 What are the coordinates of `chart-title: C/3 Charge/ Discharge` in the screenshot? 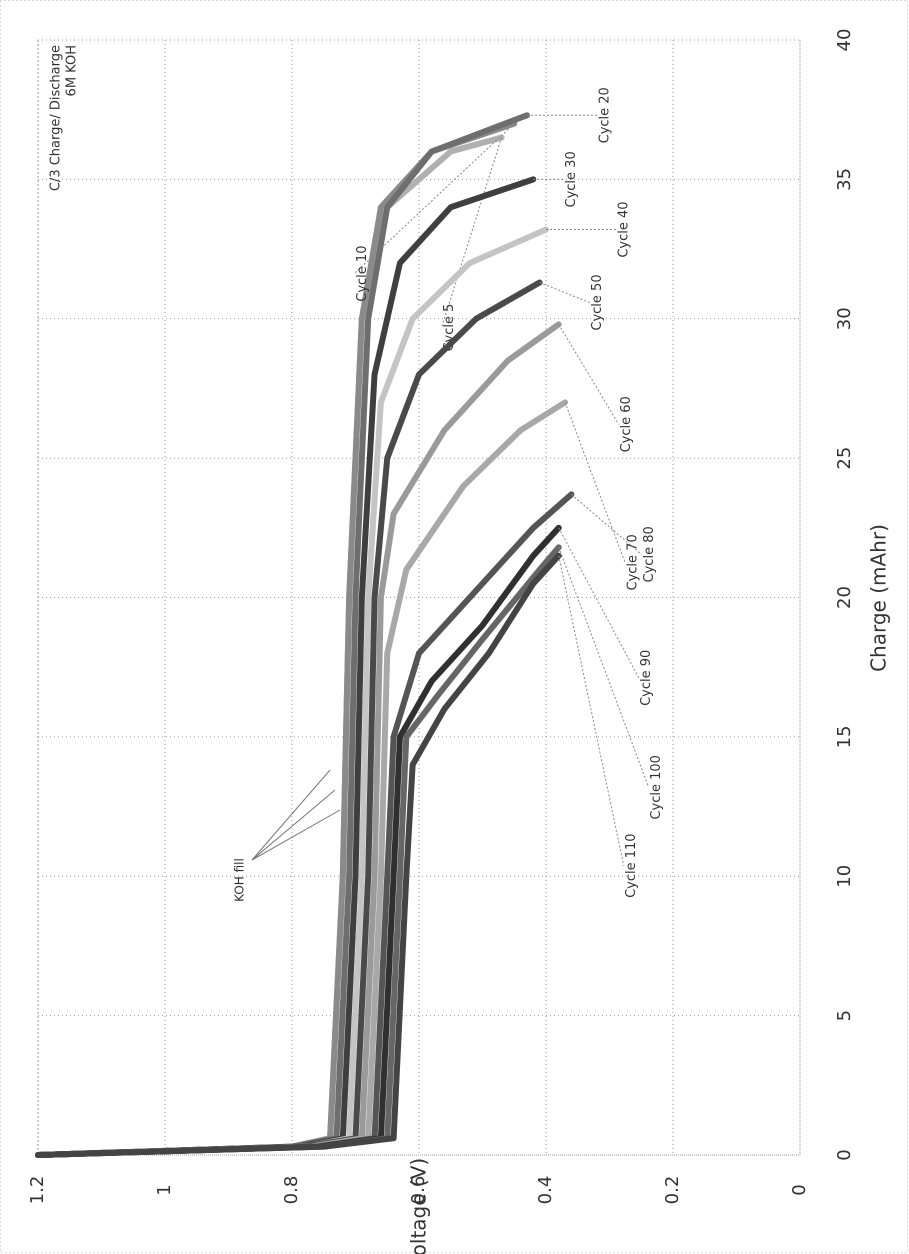 It's located at (56, 118).